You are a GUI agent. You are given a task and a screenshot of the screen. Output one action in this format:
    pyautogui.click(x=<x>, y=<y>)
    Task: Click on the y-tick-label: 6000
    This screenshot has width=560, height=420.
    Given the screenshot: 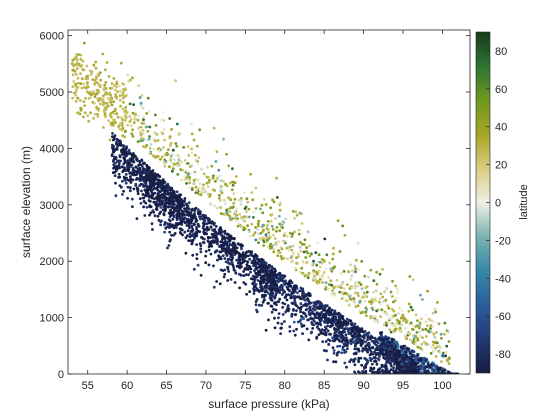 What is the action you would take?
    pyautogui.click(x=52, y=37)
    